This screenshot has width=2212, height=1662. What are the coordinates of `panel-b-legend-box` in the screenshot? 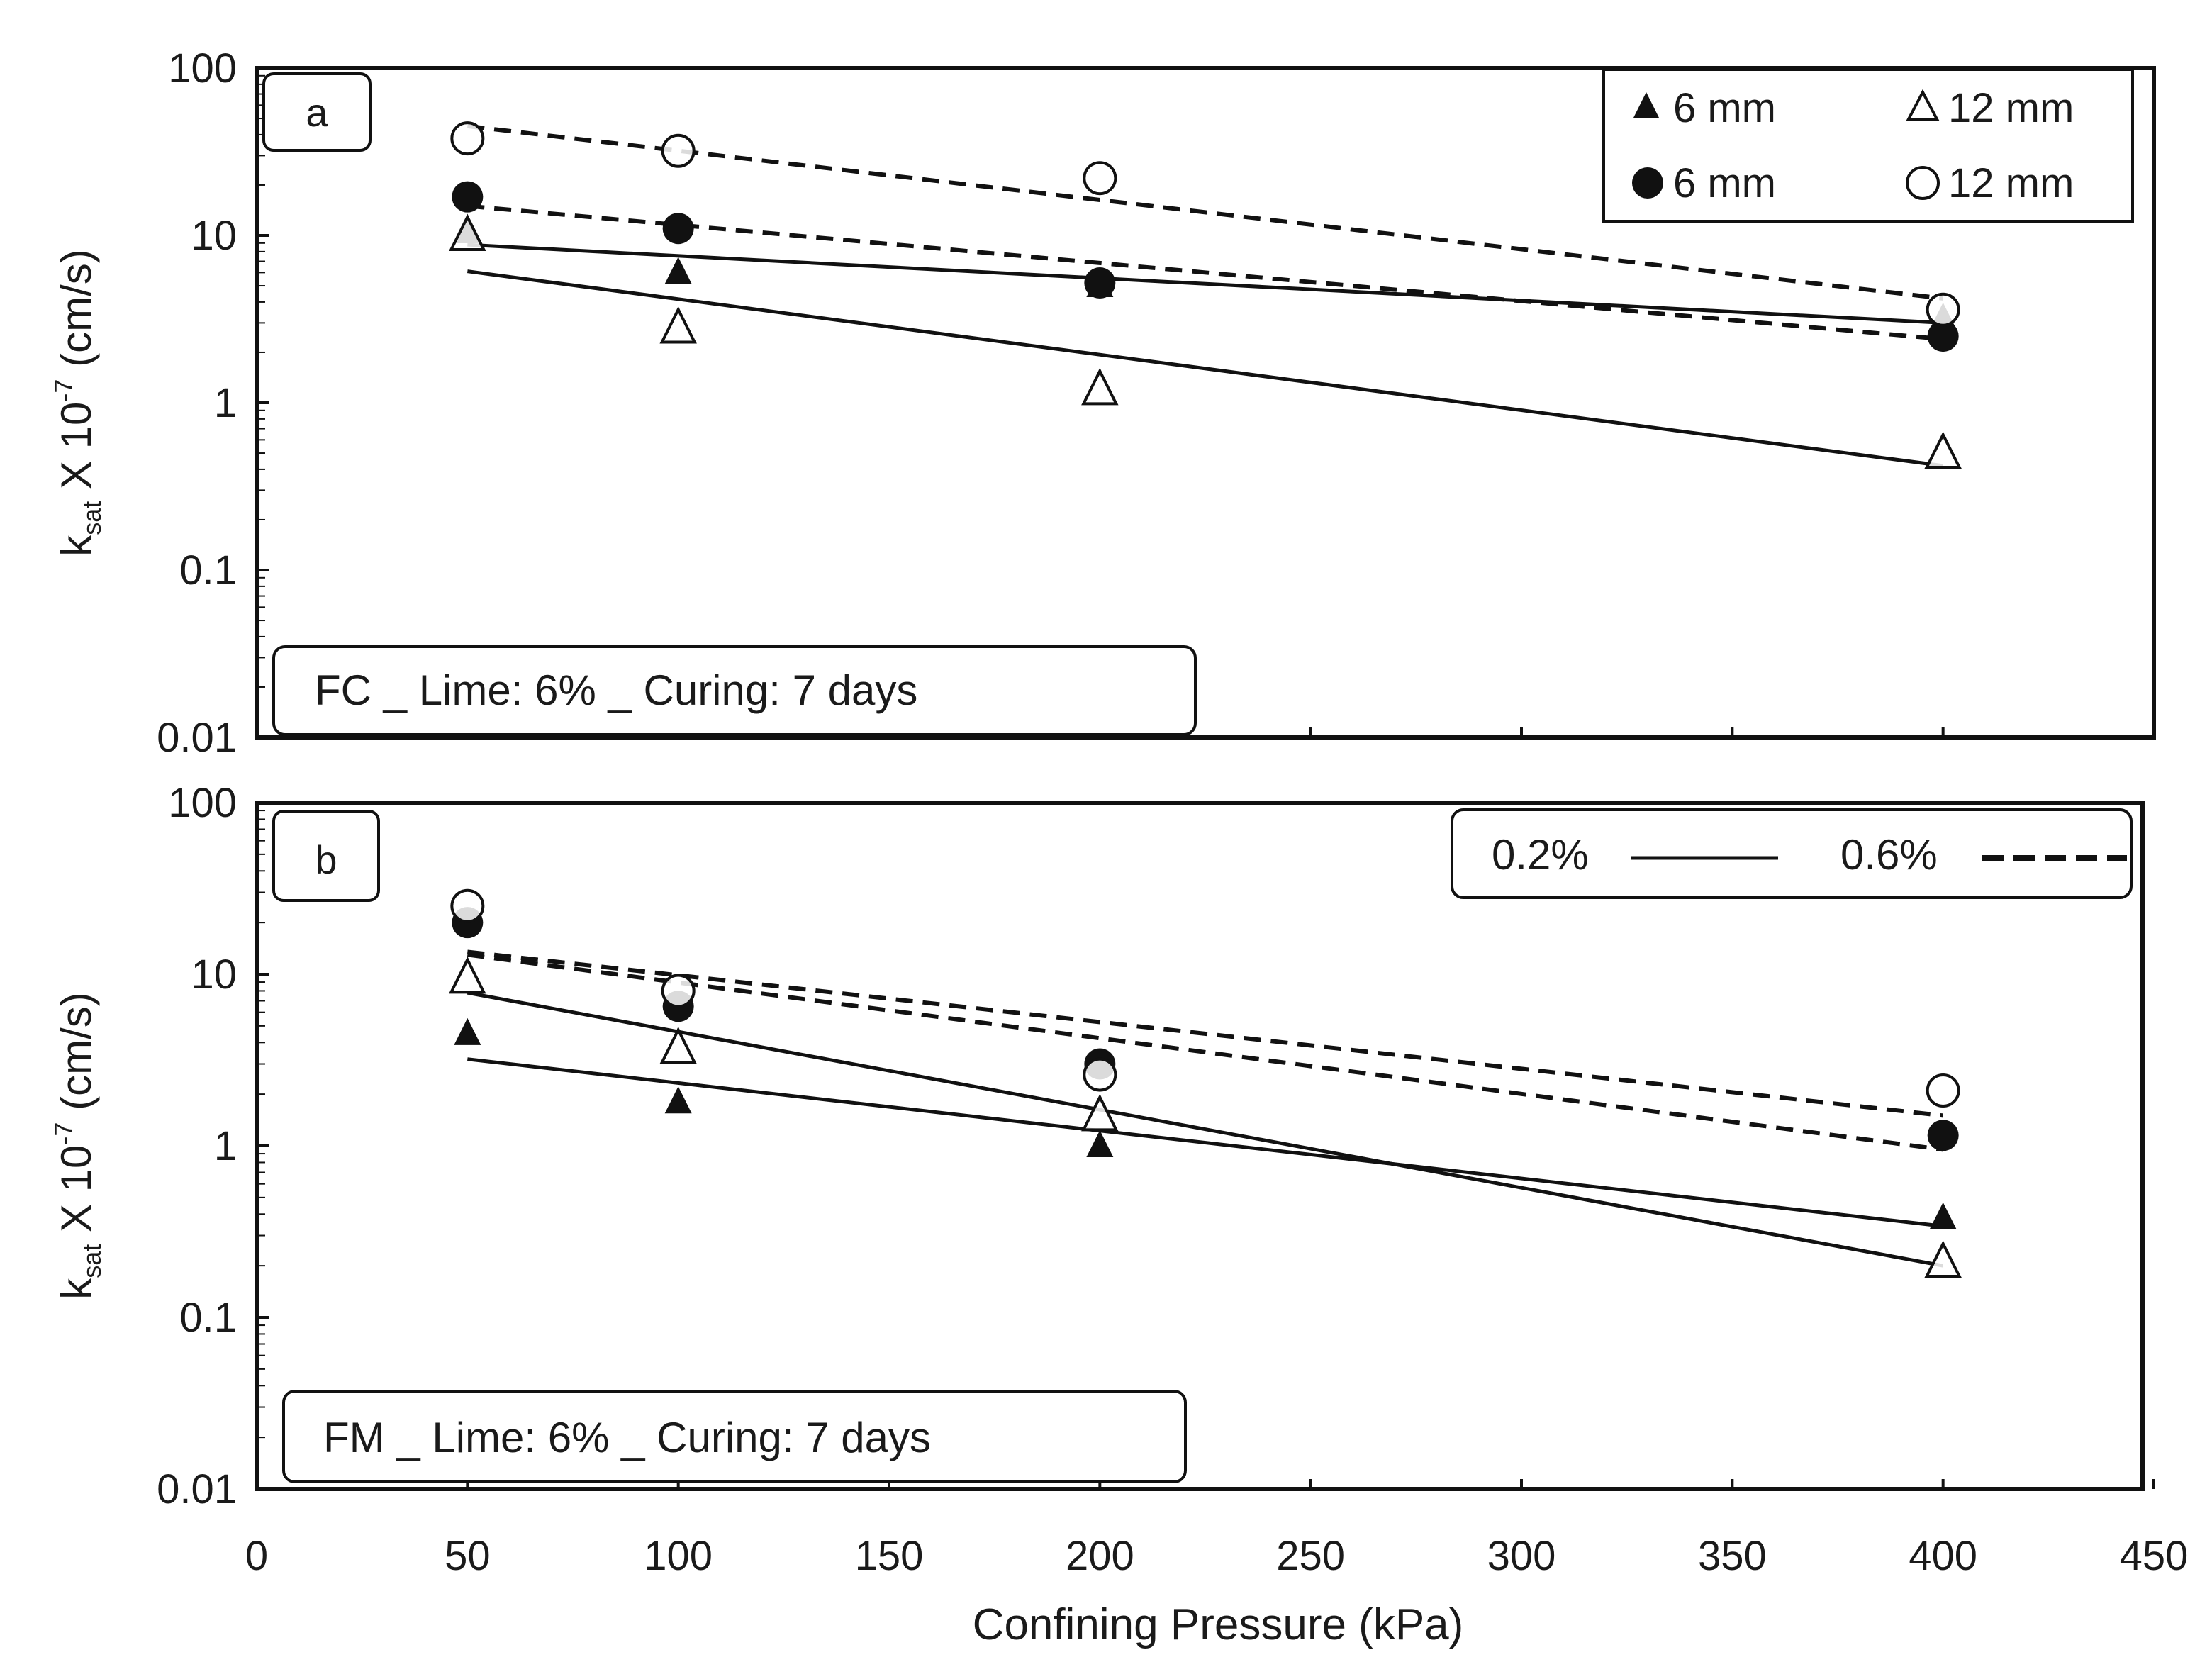 It's located at (1792, 853).